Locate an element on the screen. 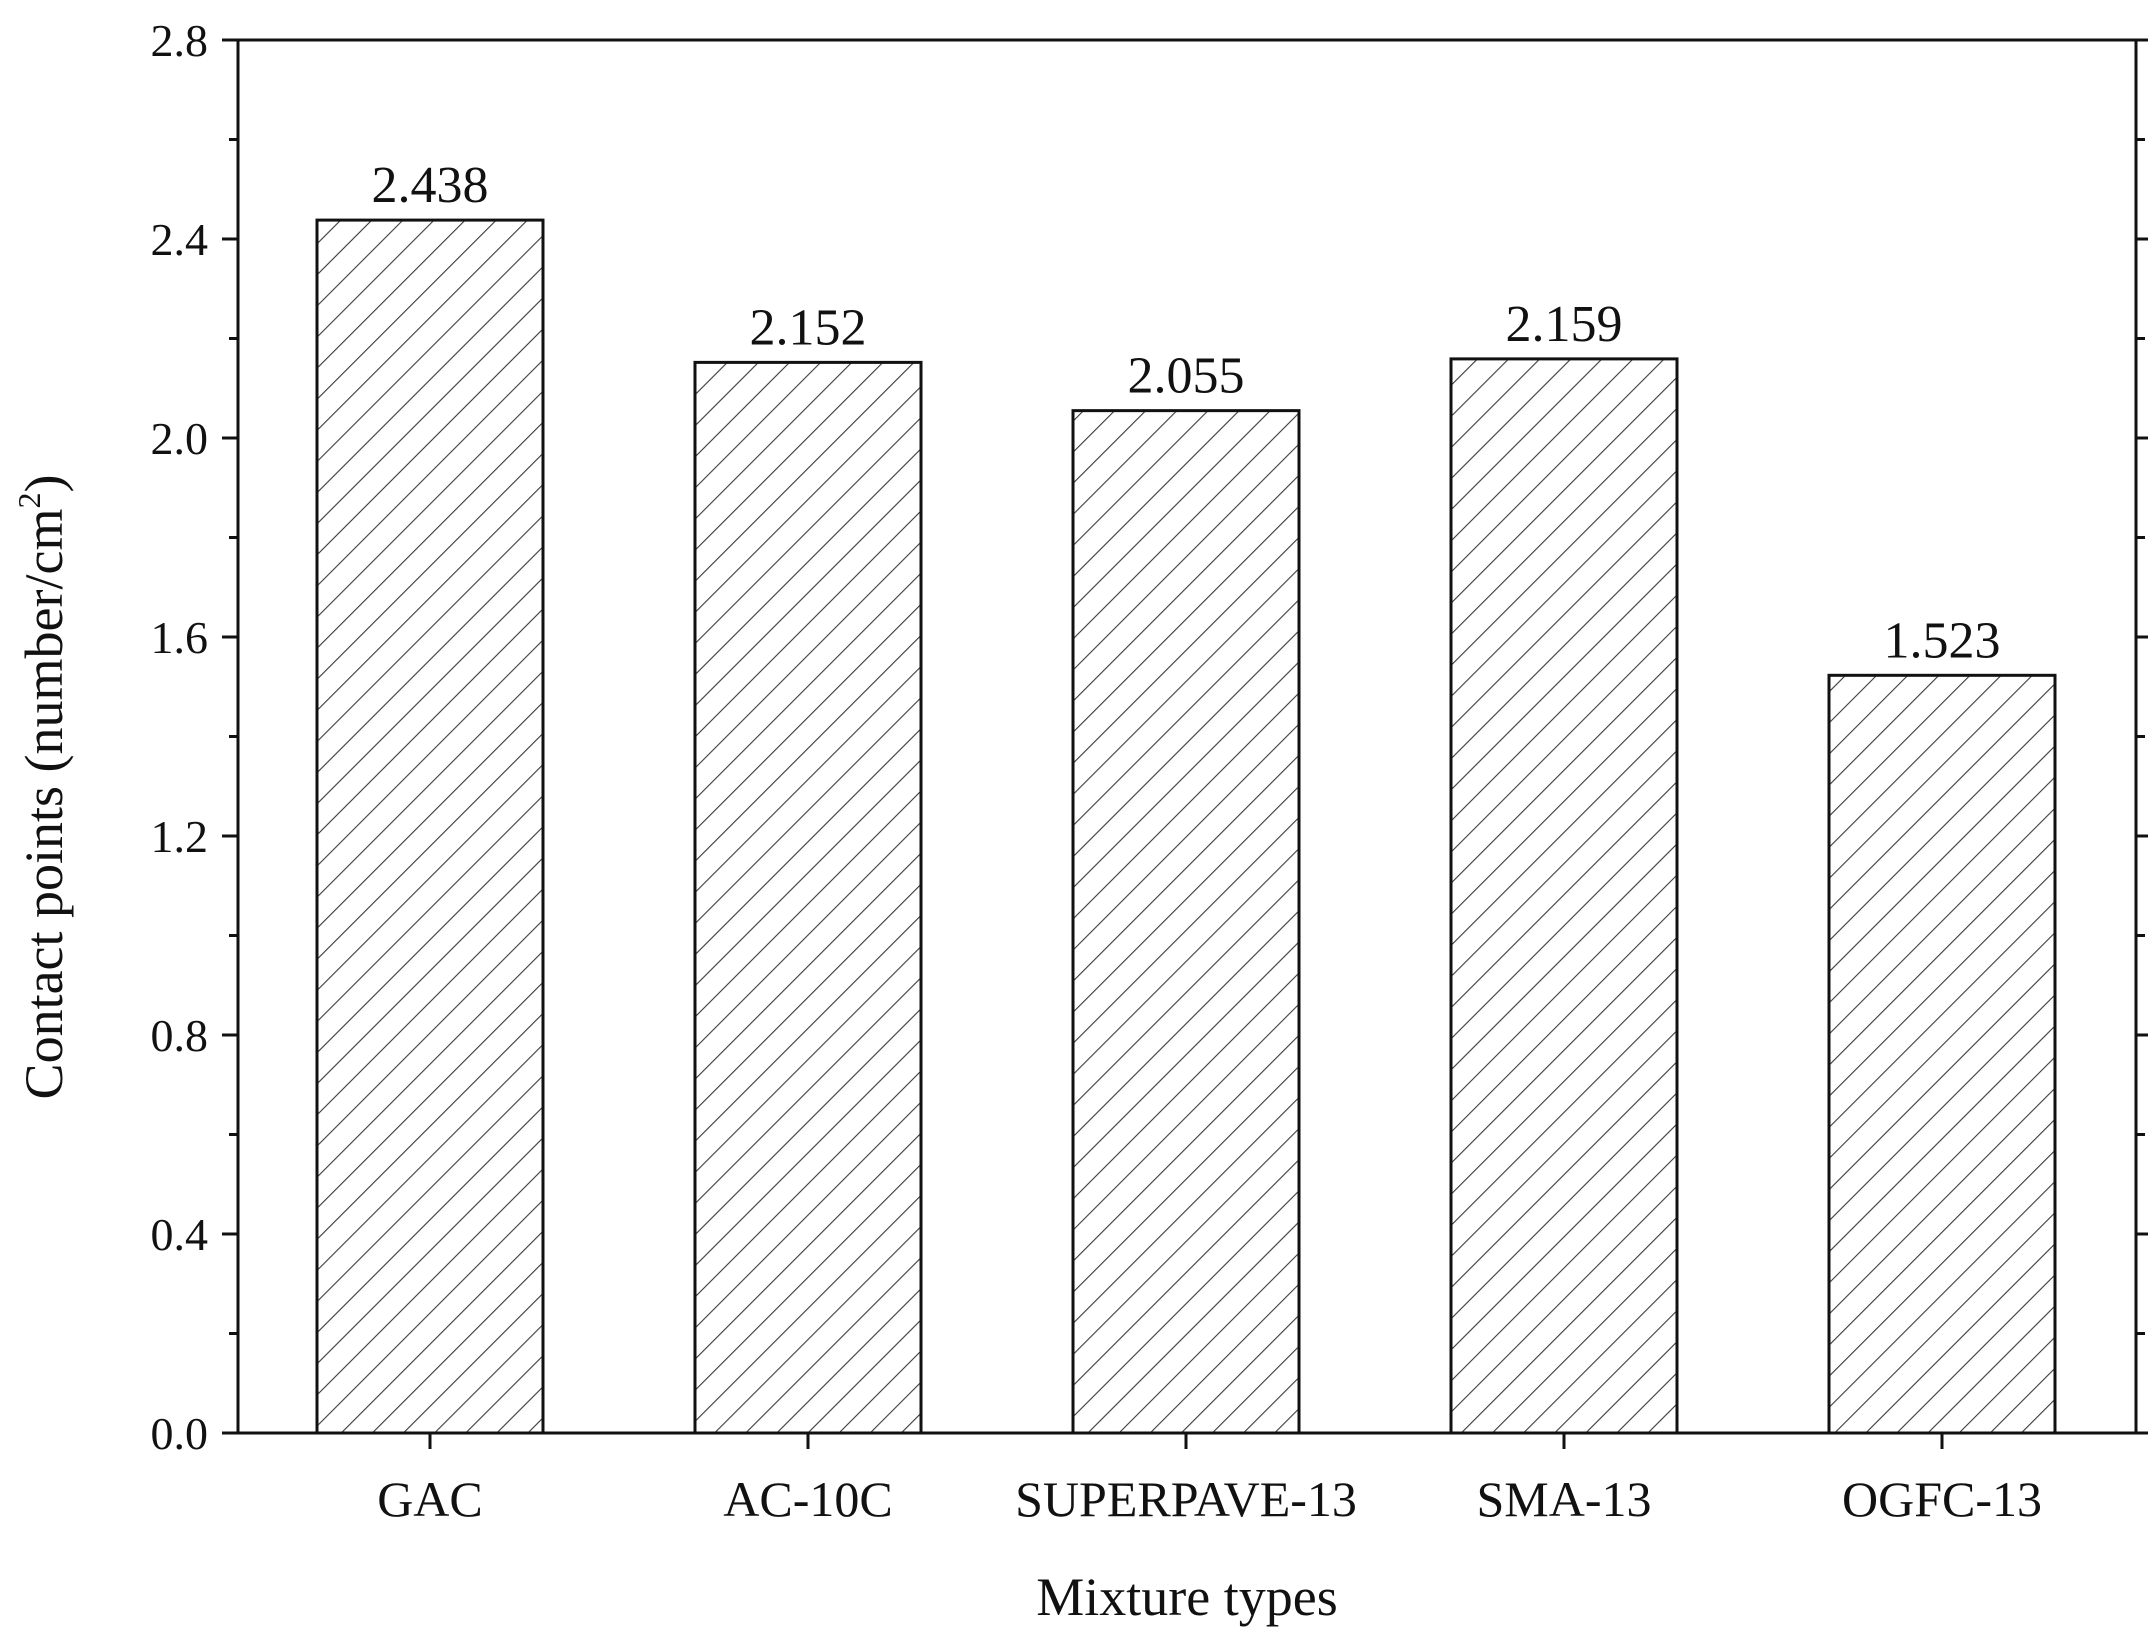 The width and height of the screenshot is (2148, 1637). y-tick-label: 0.4 is located at coordinates (180, 1234).